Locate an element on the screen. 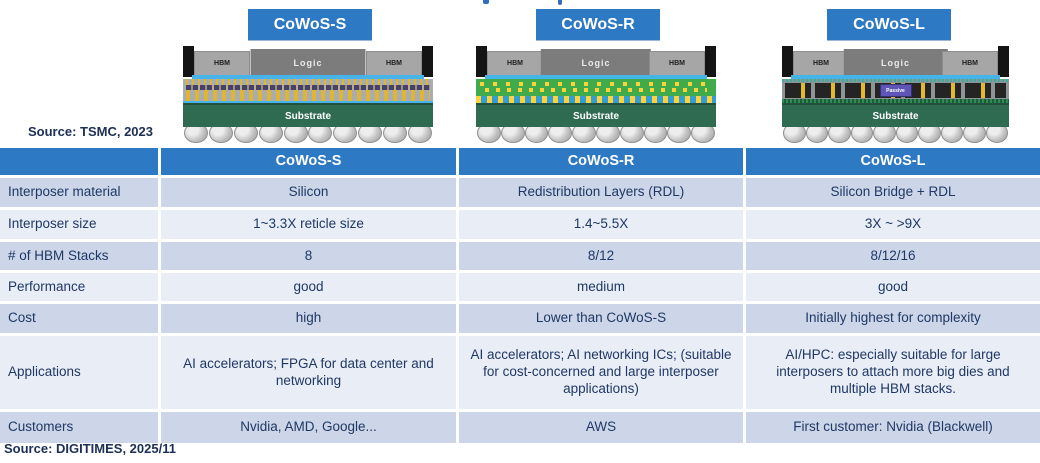  row-label: Interposer material is located at coordinates (79, 192).